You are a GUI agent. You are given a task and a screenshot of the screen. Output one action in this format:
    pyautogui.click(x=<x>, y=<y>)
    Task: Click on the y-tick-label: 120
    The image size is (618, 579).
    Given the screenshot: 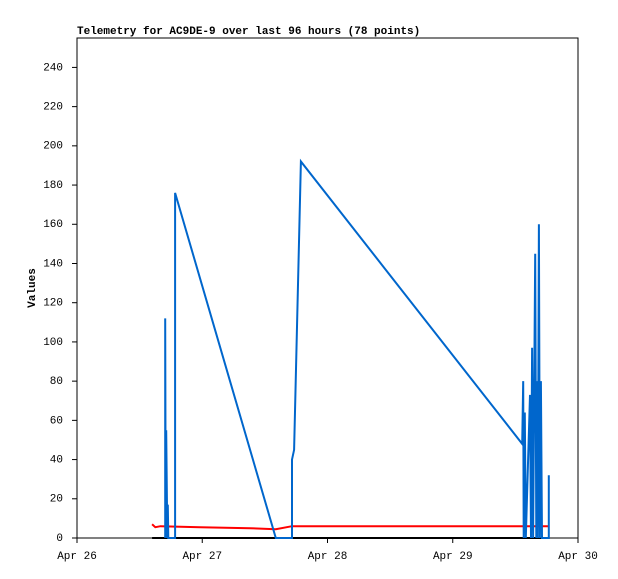 What is the action you would take?
    pyautogui.click(x=53, y=304)
    